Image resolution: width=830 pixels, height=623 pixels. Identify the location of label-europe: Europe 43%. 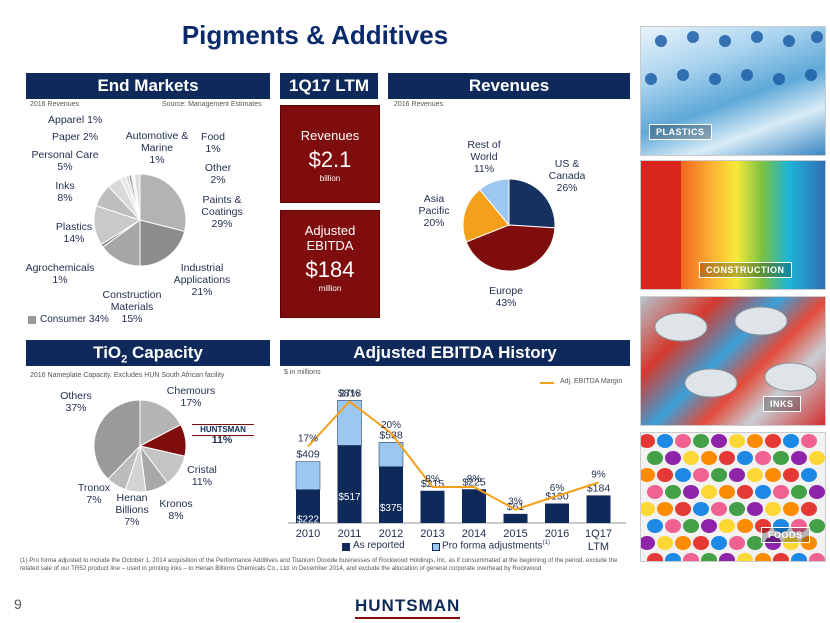
(506, 297).